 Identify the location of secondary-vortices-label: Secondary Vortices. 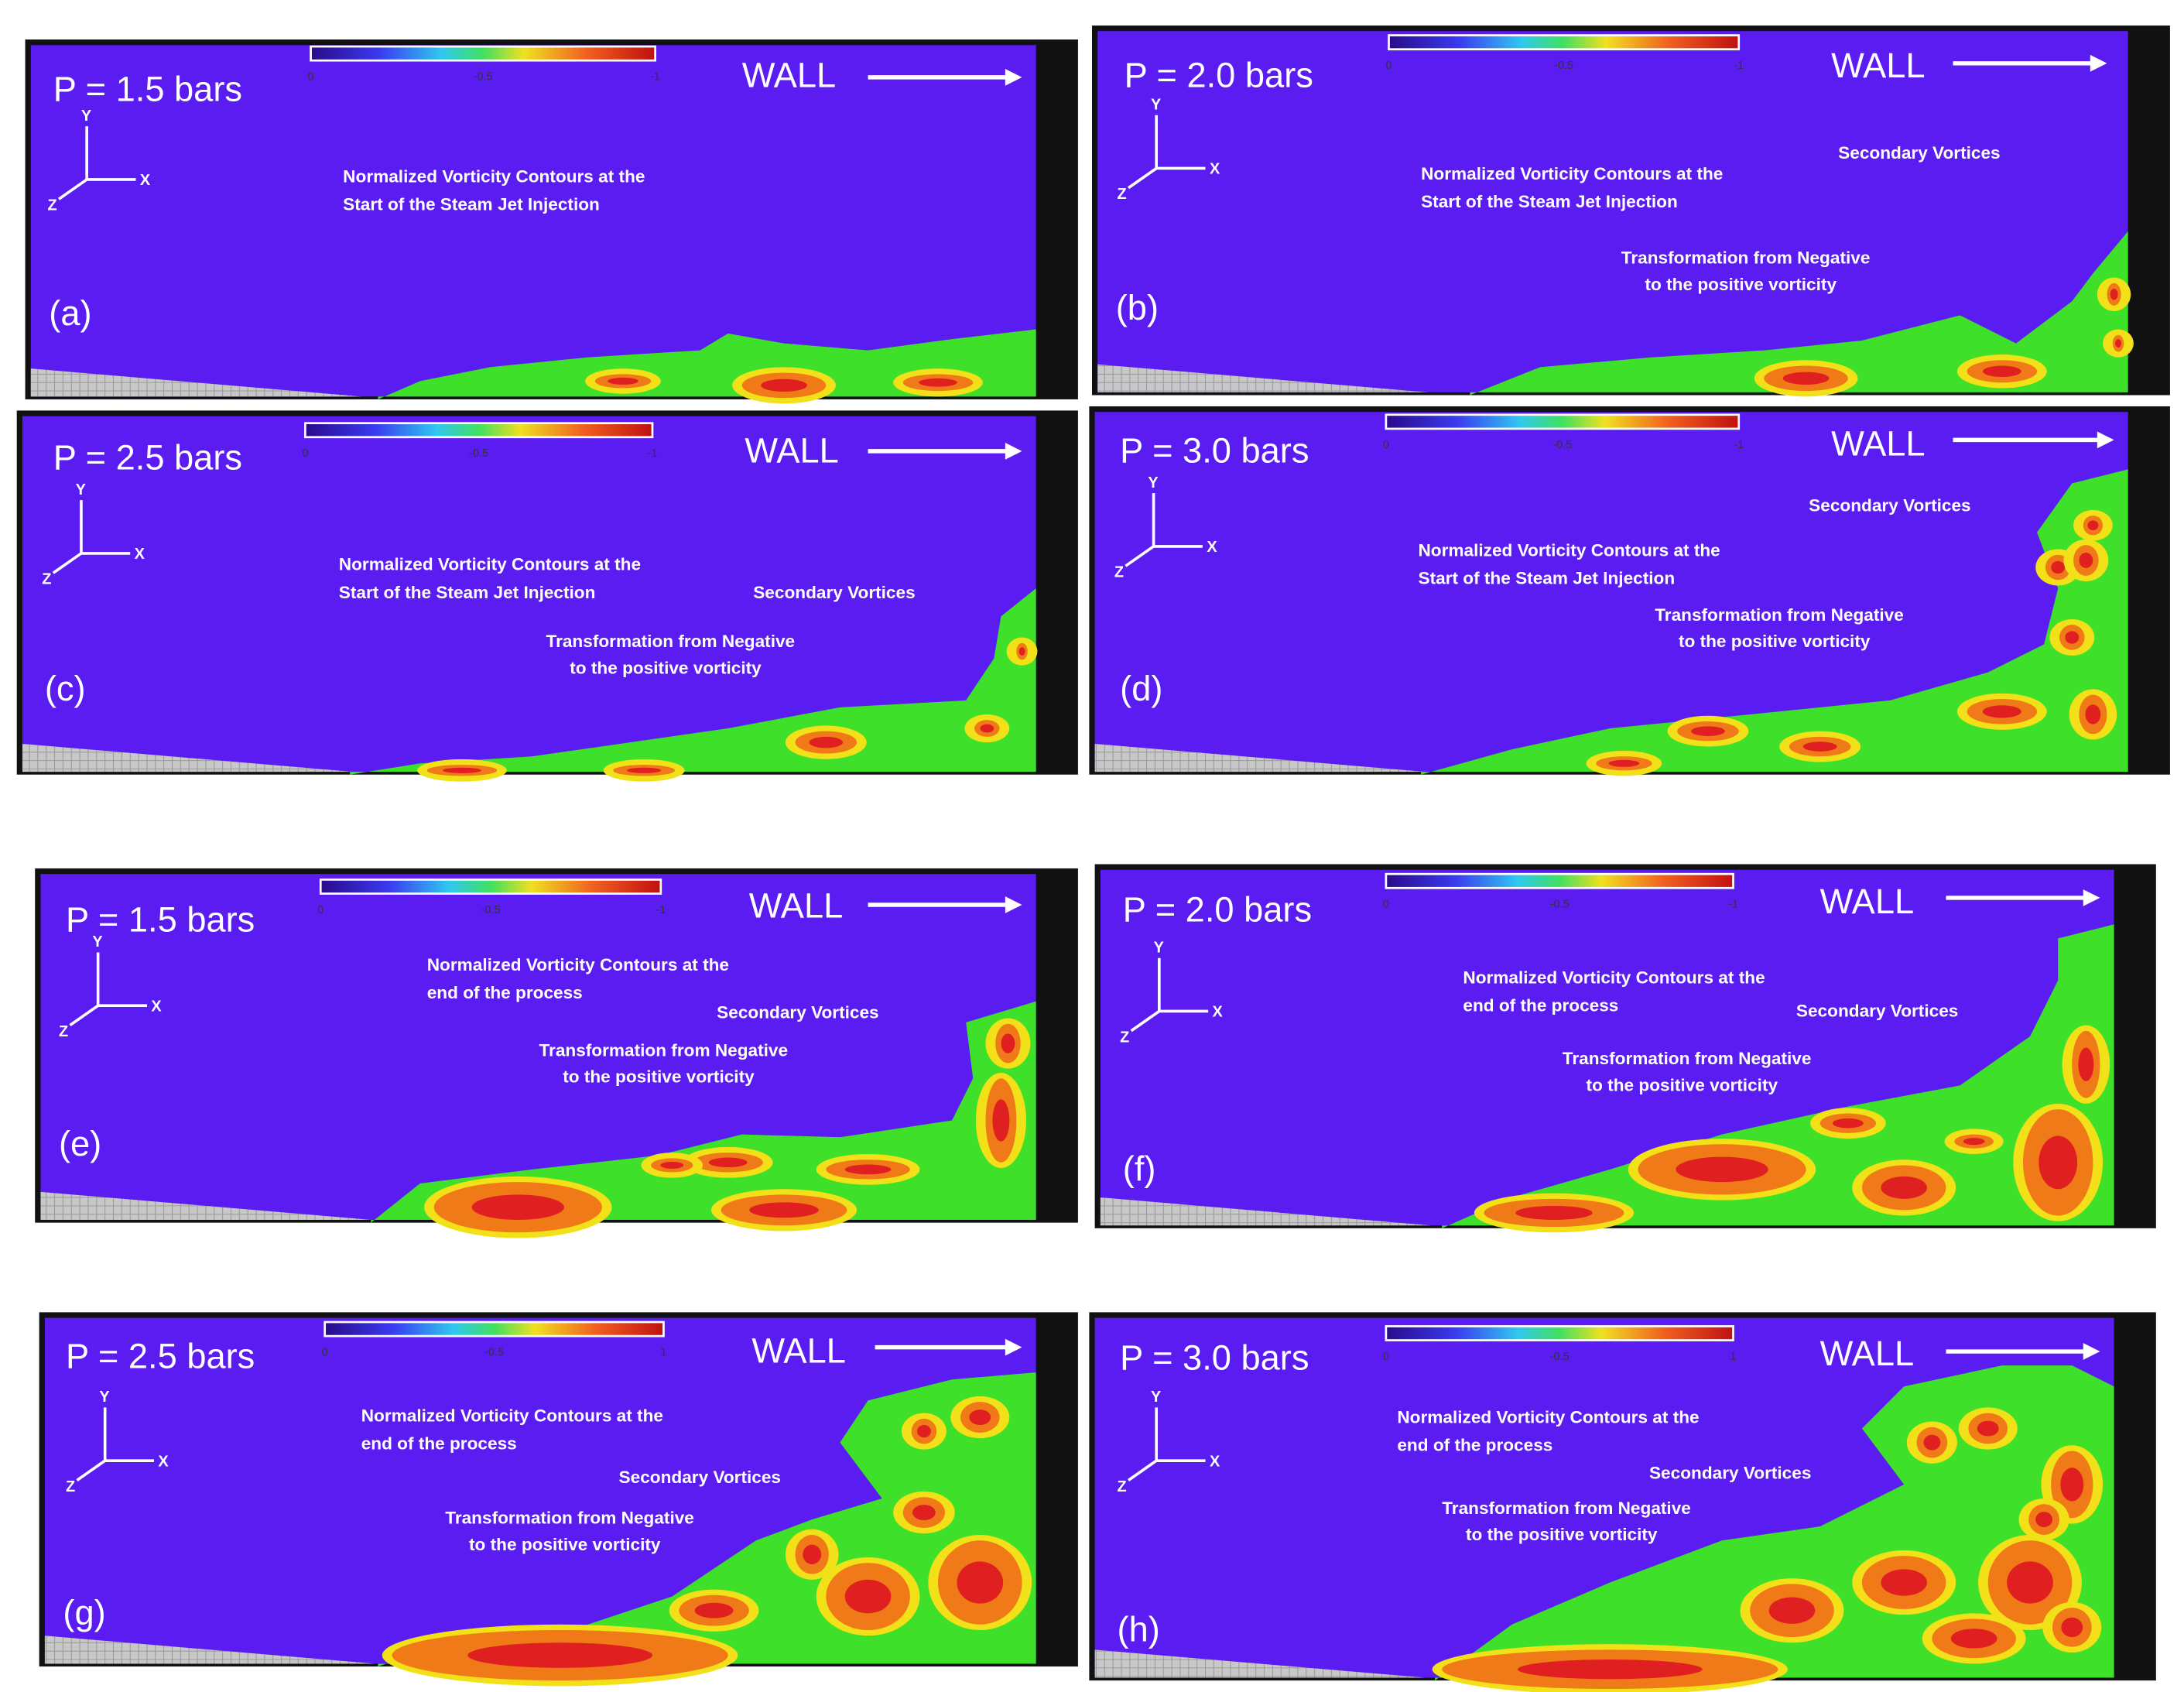
(797, 1012).